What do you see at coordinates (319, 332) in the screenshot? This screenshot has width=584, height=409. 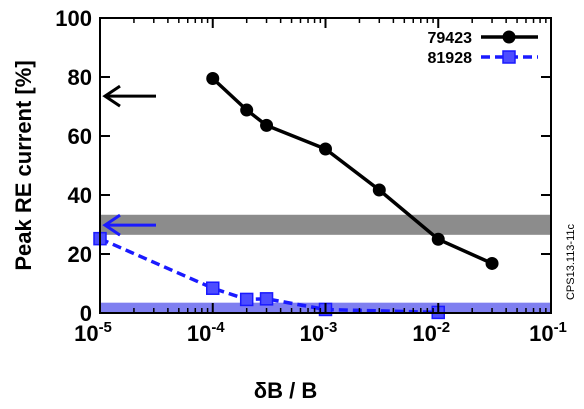 I see `x-tick-label: 10⁻³` at bounding box center [319, 332].